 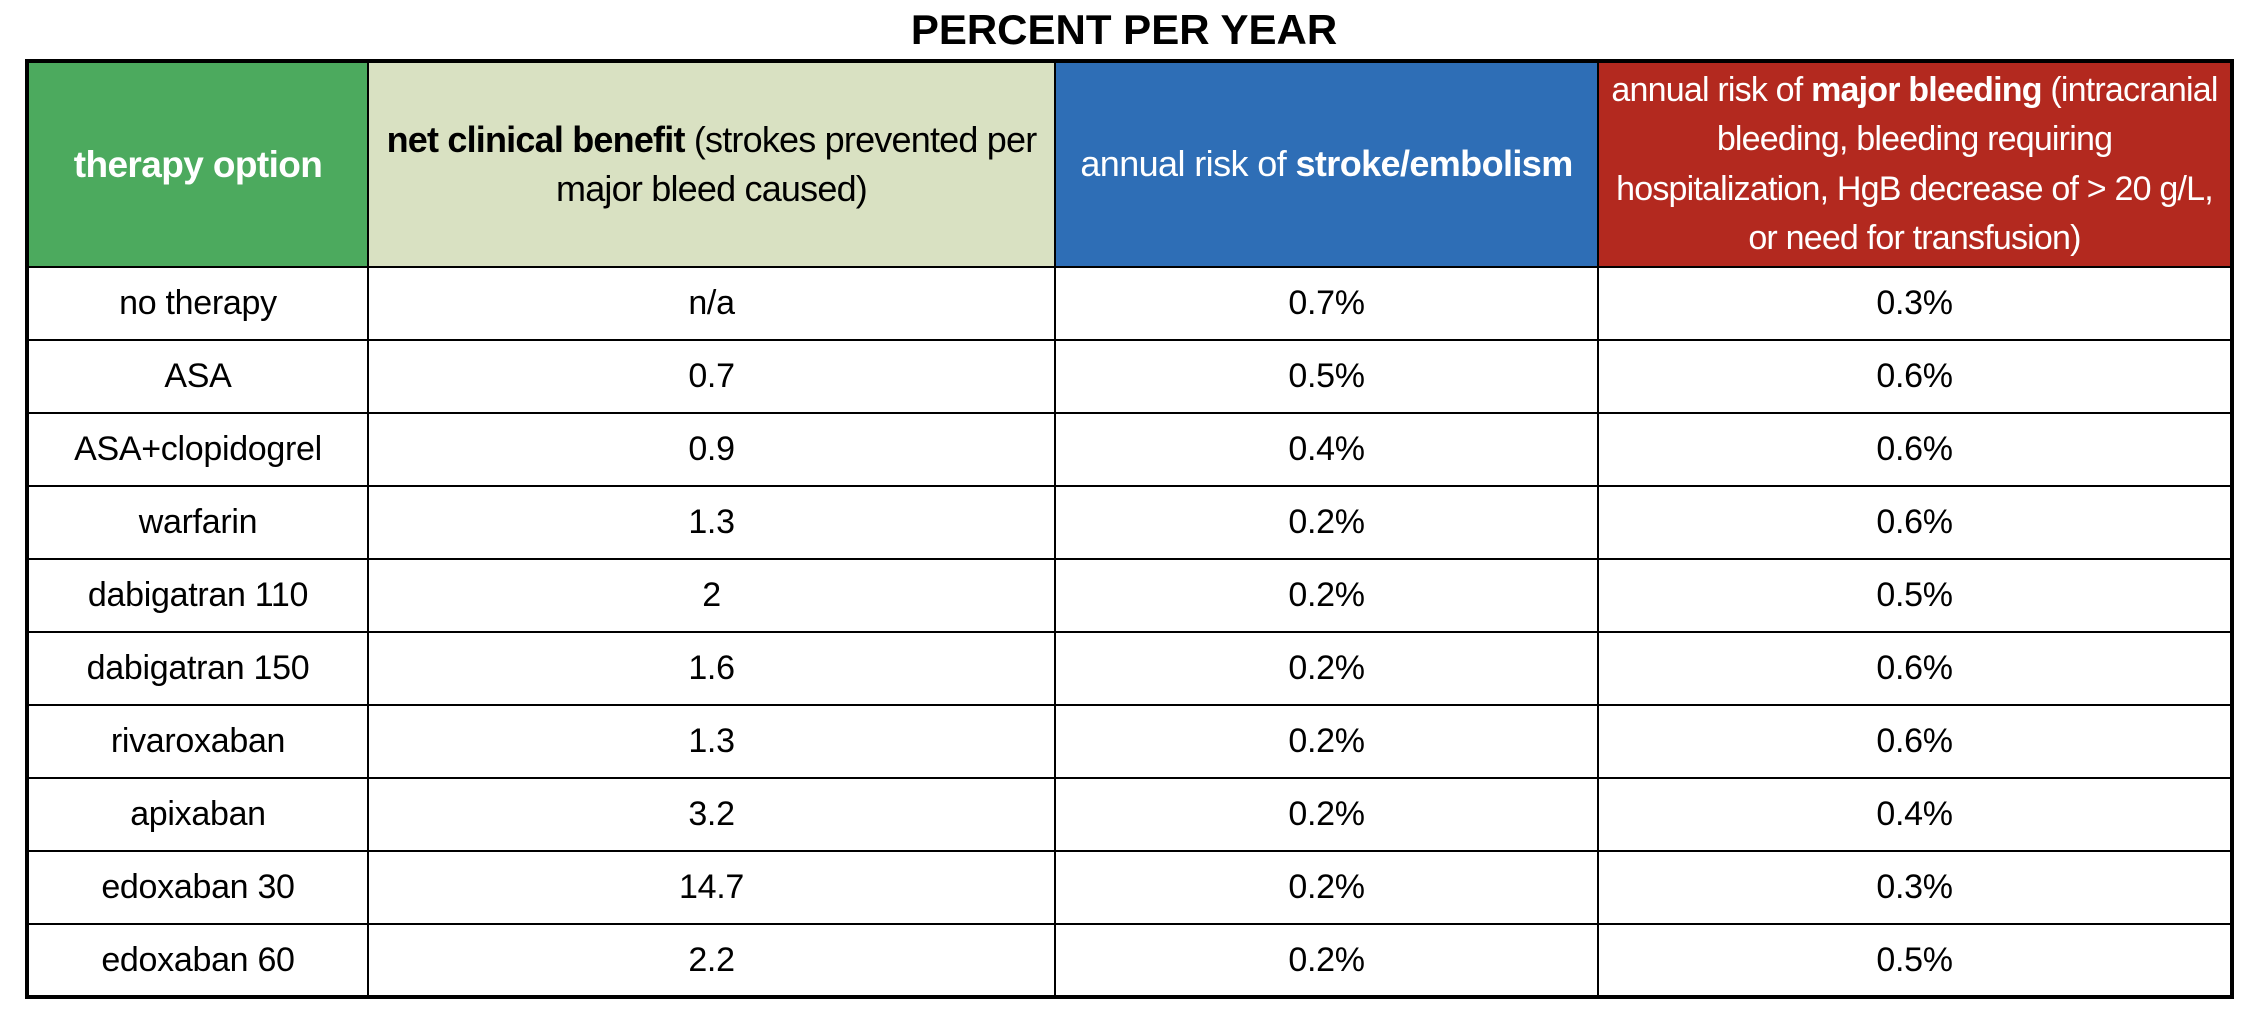 I want to click on table-row: rivaroxaban 1.3 0.2% 0.6%, so click(x=1129, y=741).